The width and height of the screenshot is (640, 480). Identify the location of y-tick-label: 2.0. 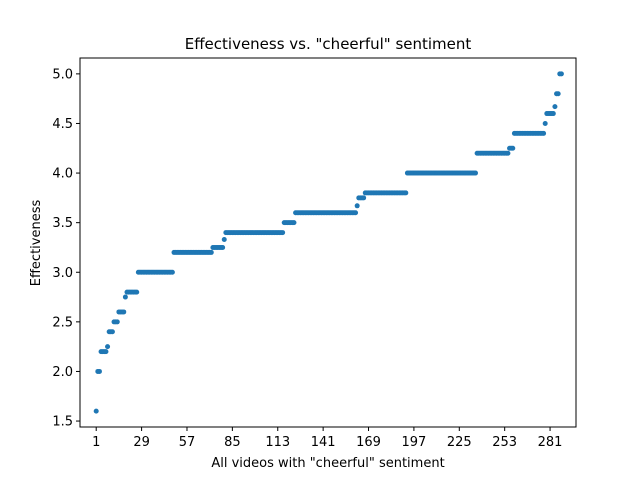
(62, 372).